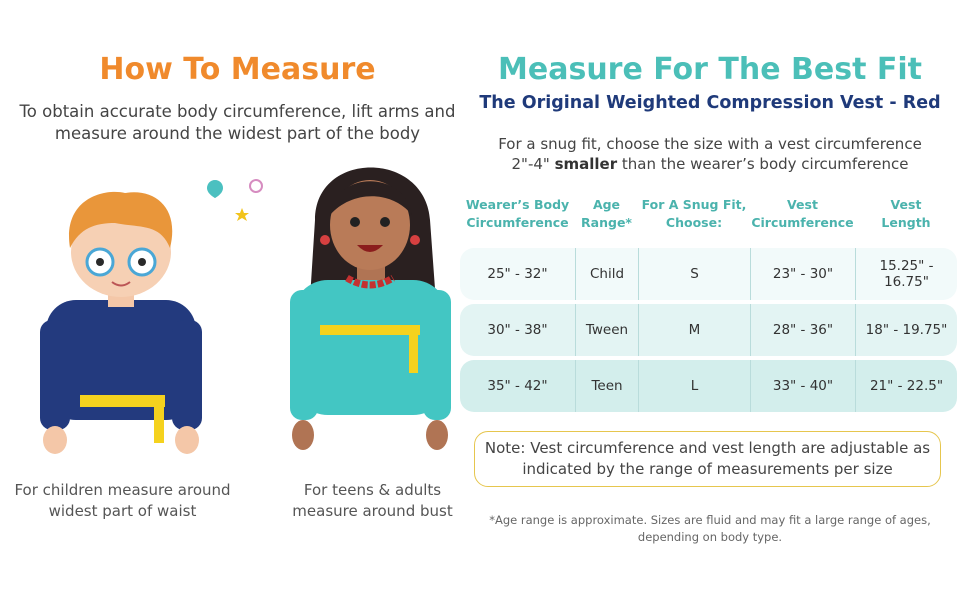 This screenshot has width=970, height=600. Describe the element at coordinates (517, 386) in the screenshot. I see `table-cell: 35" - 42"` at that location.